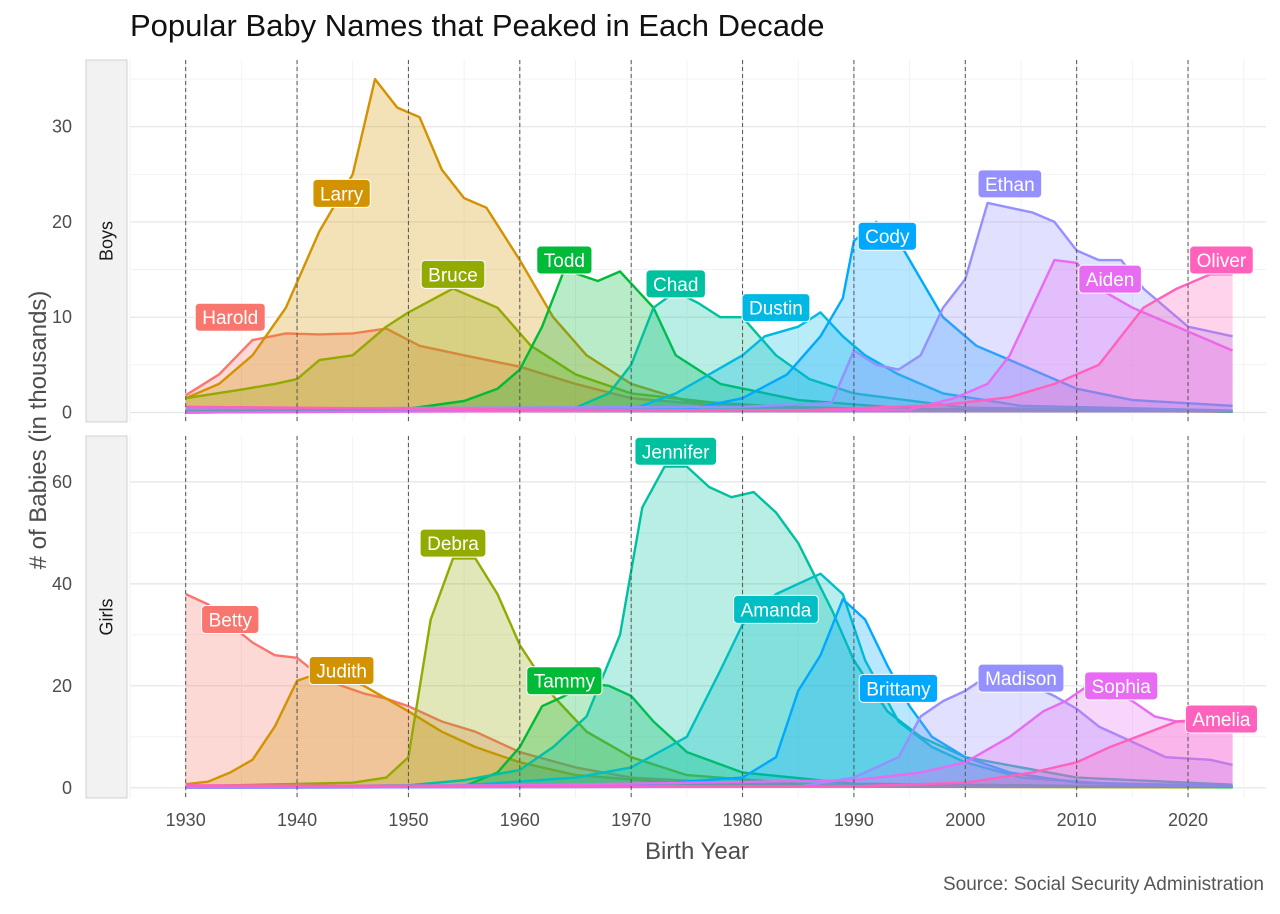 This screenshot has width=1280, height=914. I want to click on x-tick-label: 1970, so click(631, 820).